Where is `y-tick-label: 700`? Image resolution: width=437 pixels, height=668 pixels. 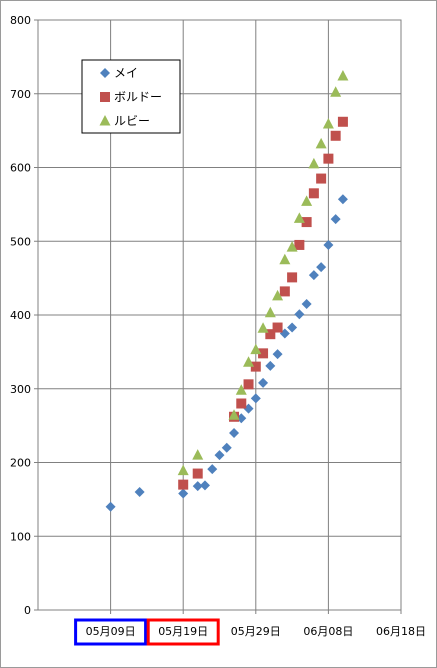 y-tick-label: 700 is located at coordinates (20, 94).